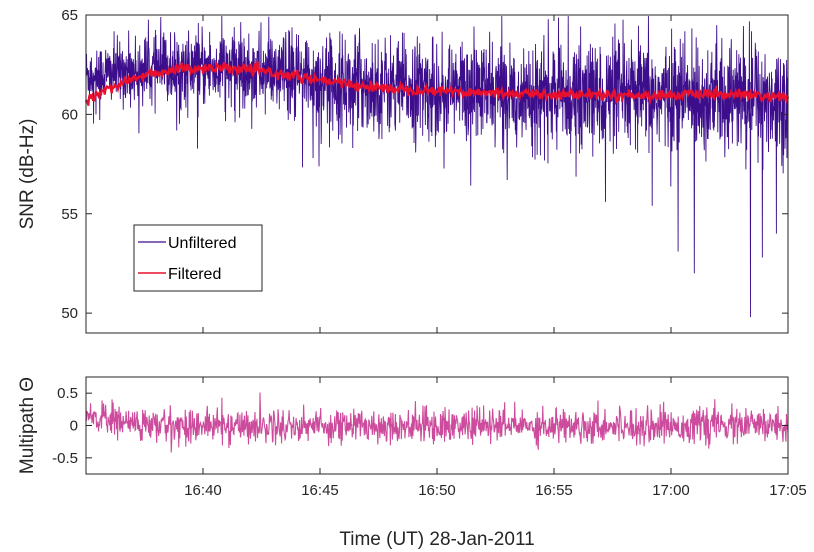 This screenshot has height=552, width=814. What do you see at coordinates (65, 458) in the screenshot?
I see `multipath-y-tick-label: -0.5` at bounding box center [65, 458].